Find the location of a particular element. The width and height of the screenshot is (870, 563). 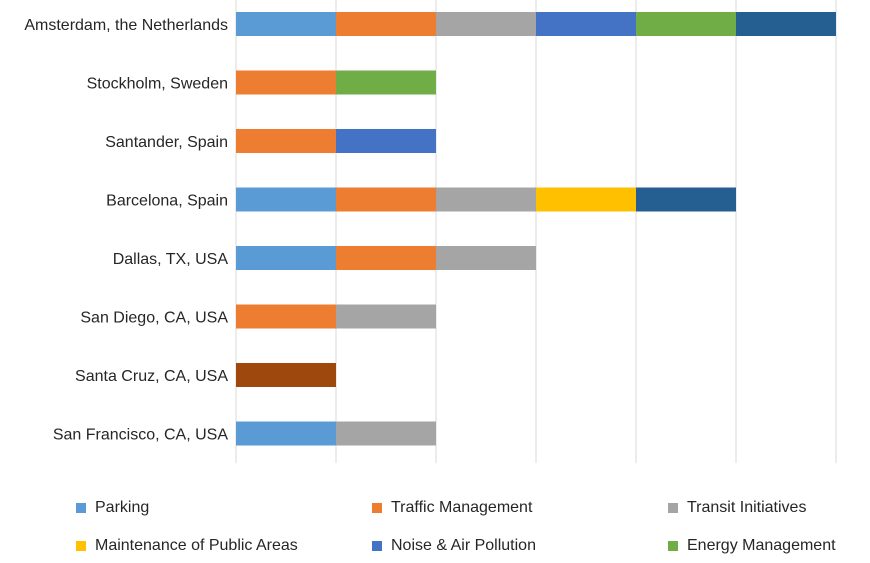

category-label: San Diego, CA, USA is located at coordinates (154, 318).